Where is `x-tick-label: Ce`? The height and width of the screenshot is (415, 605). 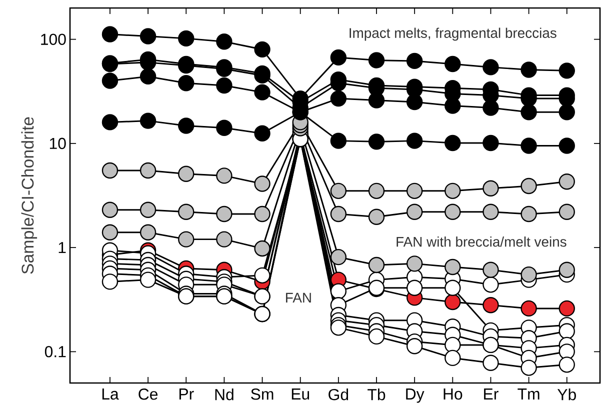
x-tick-label: Ce is located at coordinates (148, 394).